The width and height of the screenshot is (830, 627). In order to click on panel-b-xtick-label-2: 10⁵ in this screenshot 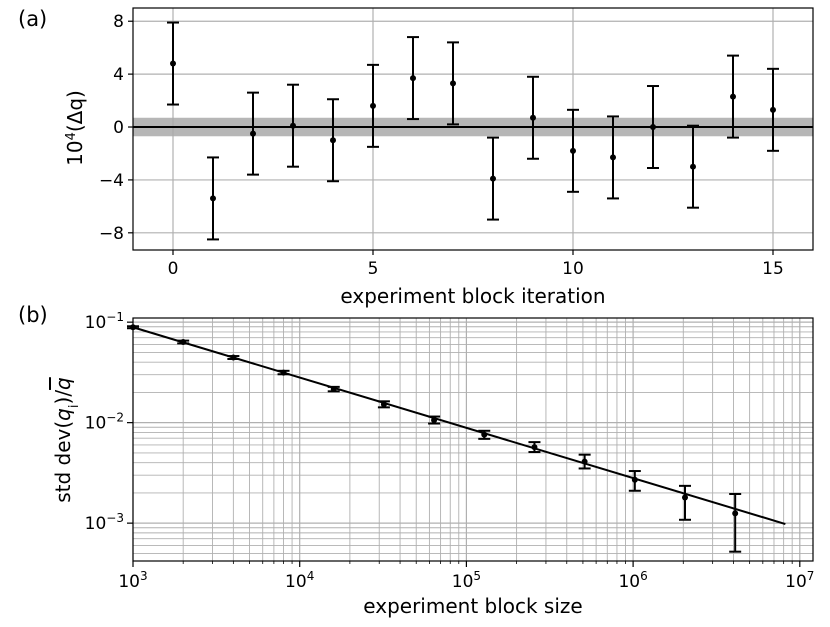, I will do `click(466, 580)`.